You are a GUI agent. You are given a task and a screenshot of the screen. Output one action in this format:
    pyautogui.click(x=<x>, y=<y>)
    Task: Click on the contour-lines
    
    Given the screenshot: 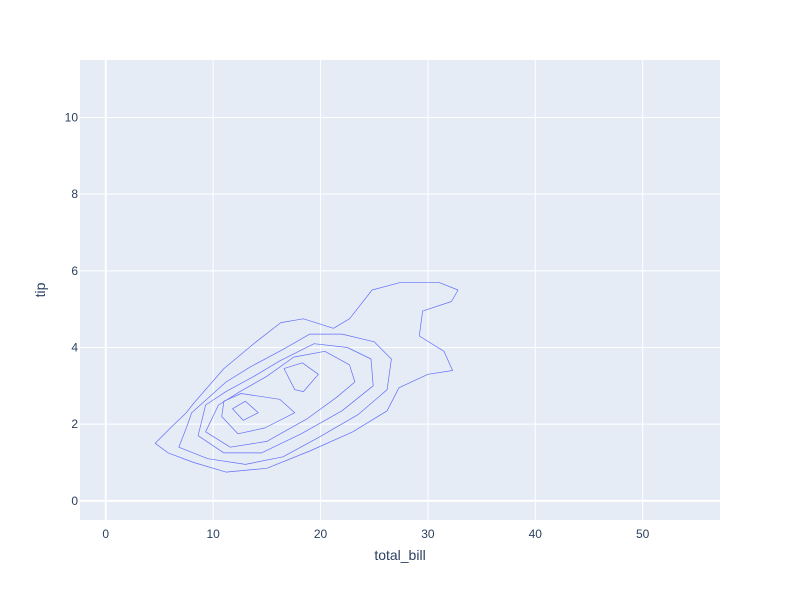 What is the action you would take?
    pyautogui.click(x=306, y=377)
    